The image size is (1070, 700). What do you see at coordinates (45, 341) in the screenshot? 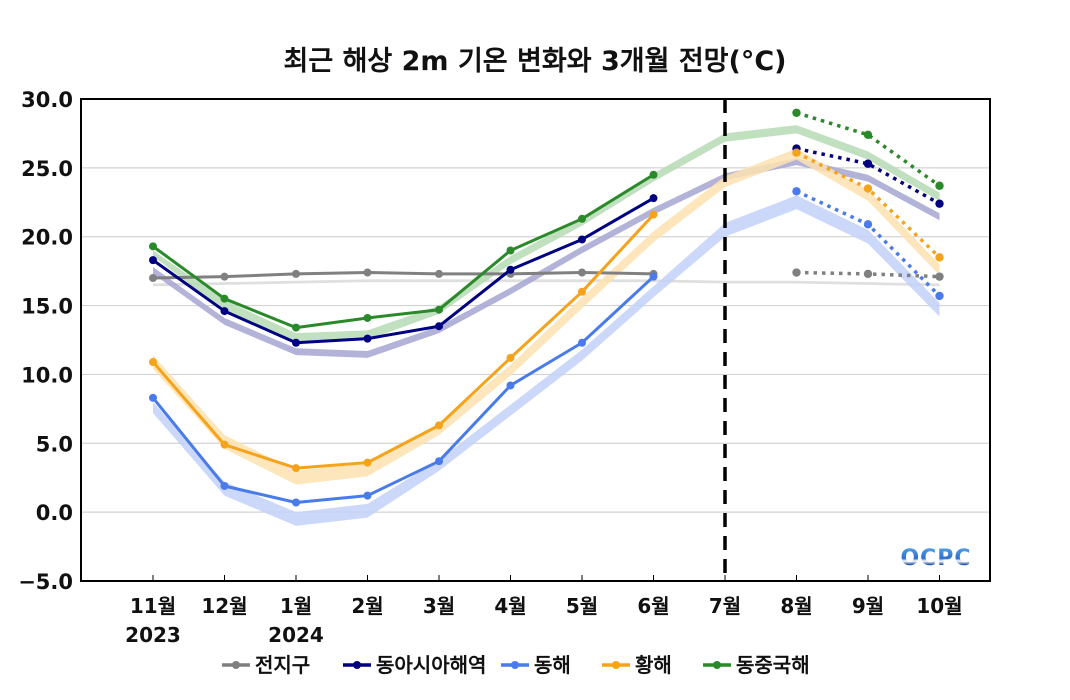
I see `y-axis-ticks: 30.0 25.0 20.0 15.0 10.0 5.0 0.0 −5.0` at bounding box center [45, 341].